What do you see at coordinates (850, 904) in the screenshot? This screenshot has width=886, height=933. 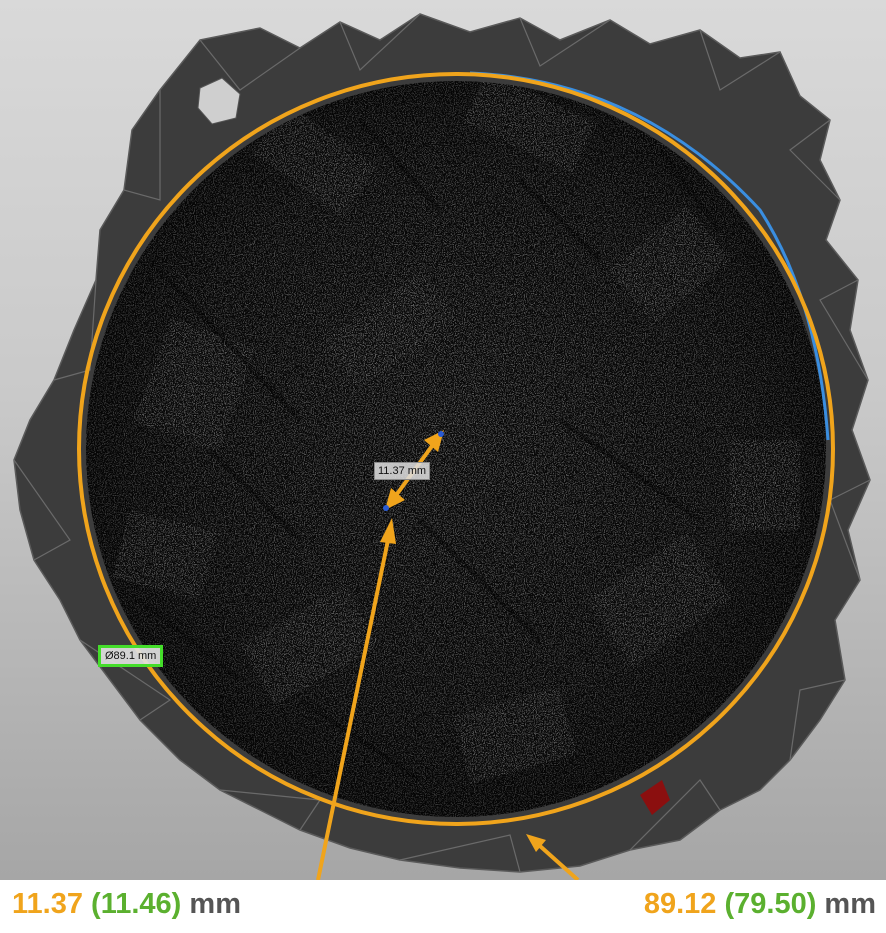 I see `caption-right-unit: mm` at bounding box center [850, 904].